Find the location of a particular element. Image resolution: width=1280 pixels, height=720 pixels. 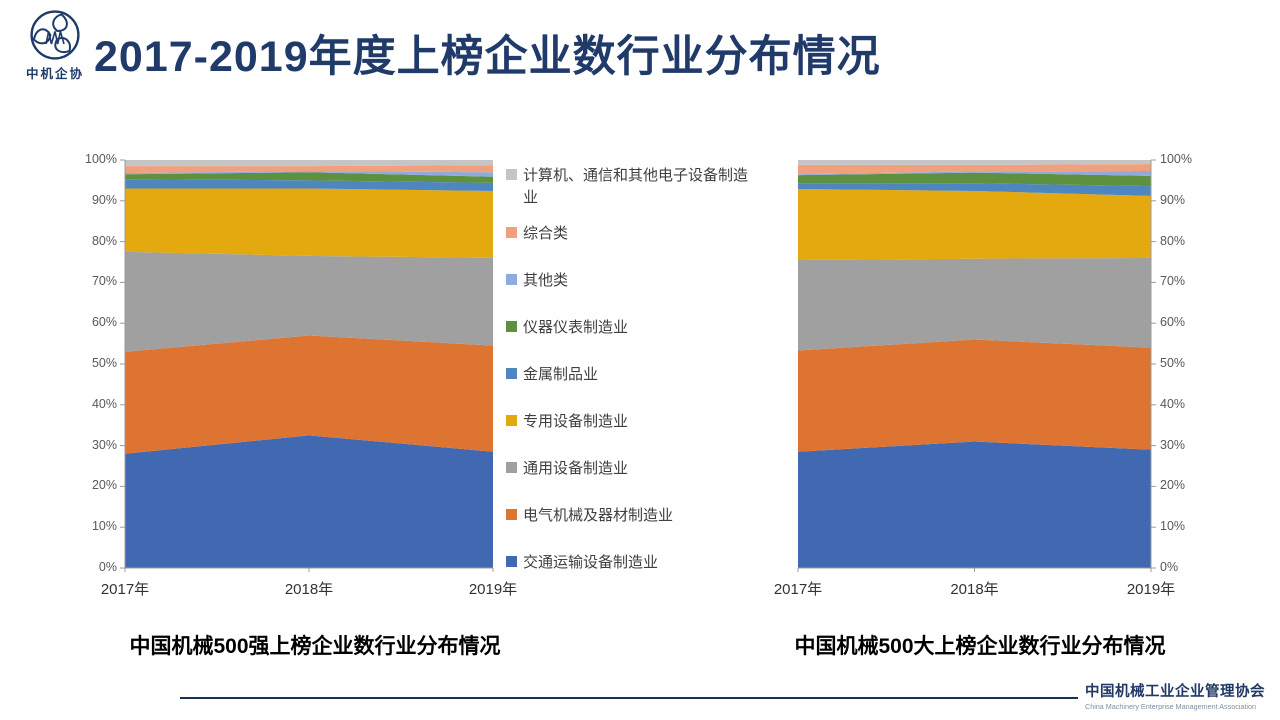

left-chart-y-axis-labels: 0% 10% 20% 30% 40% 50% 60% 70% 80% 90% 100% is located at coordinates (92, 363).